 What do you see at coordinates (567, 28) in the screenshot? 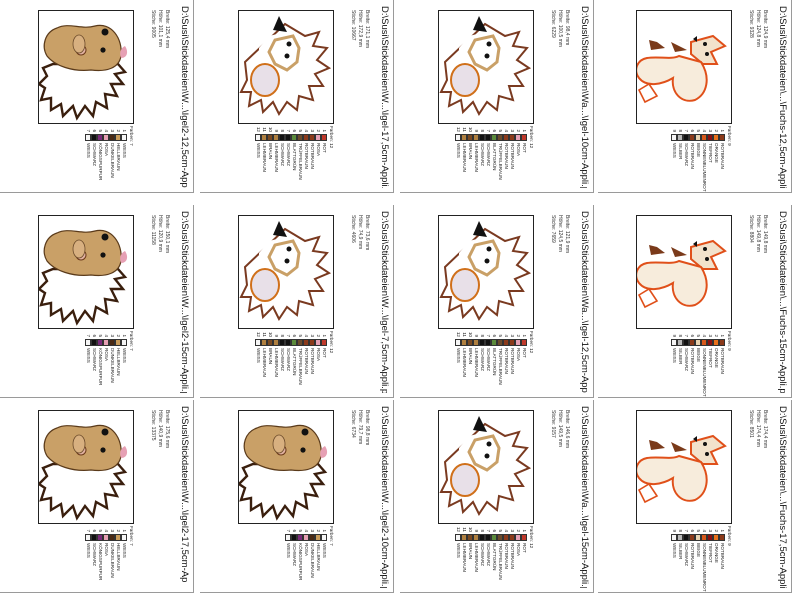
I see `info-width: Breite: 98,4 mm` at bounding box center [567, 28].